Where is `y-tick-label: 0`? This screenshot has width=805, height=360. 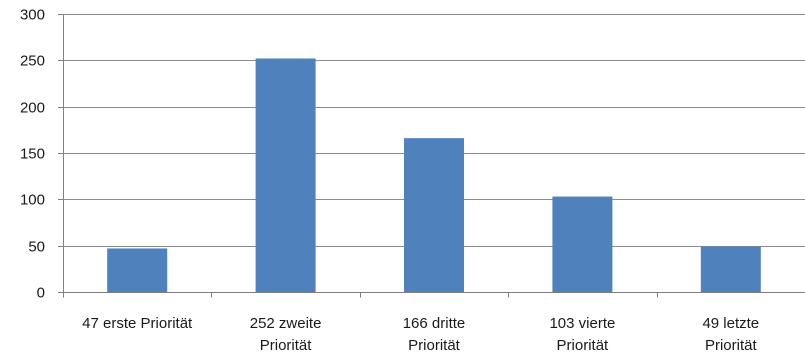
y-tick-label: 0 is located at coordinates (41, 293).